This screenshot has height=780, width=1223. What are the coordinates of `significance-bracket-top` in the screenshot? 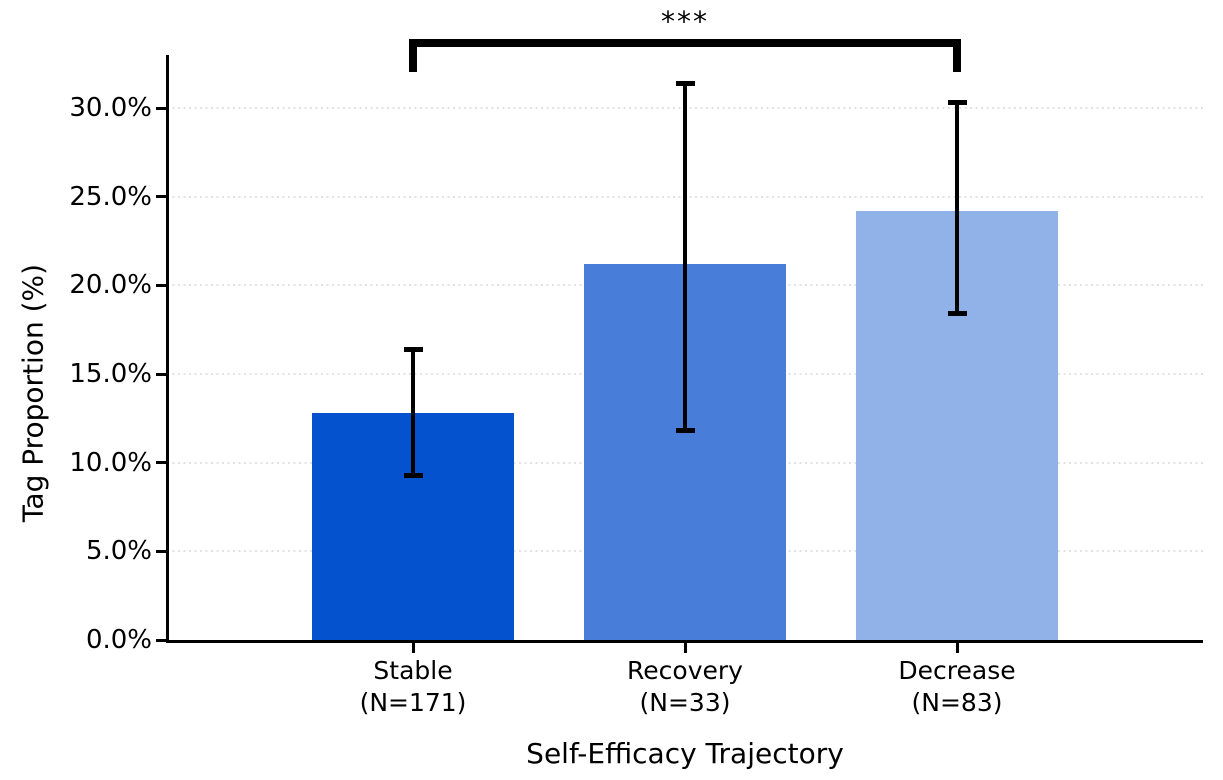 It's located at (685, 43).